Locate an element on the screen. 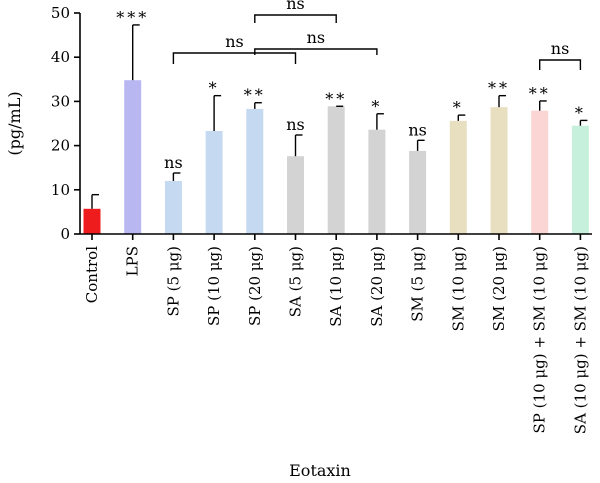  x-axis-title: Eotaxin is located at coordinates (320, 470).